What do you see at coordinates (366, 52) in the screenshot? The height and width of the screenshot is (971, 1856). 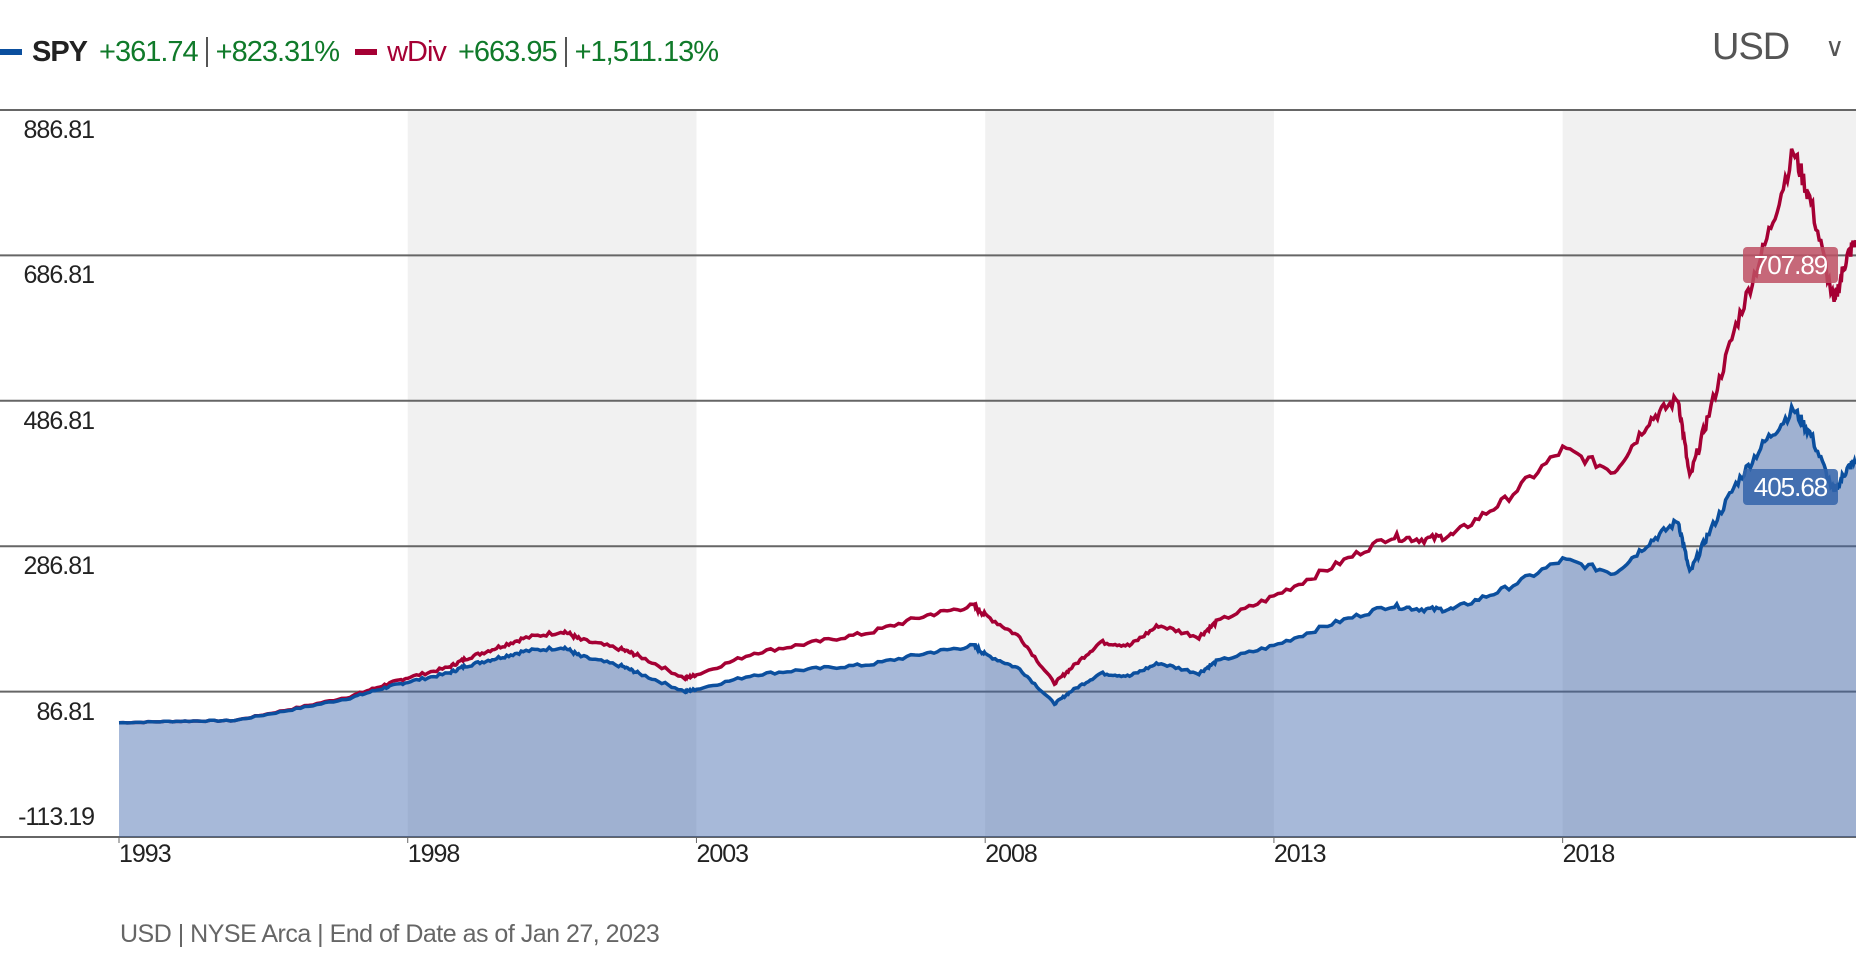 I see `wdiv-swatch` at bounding box center [366, 52].